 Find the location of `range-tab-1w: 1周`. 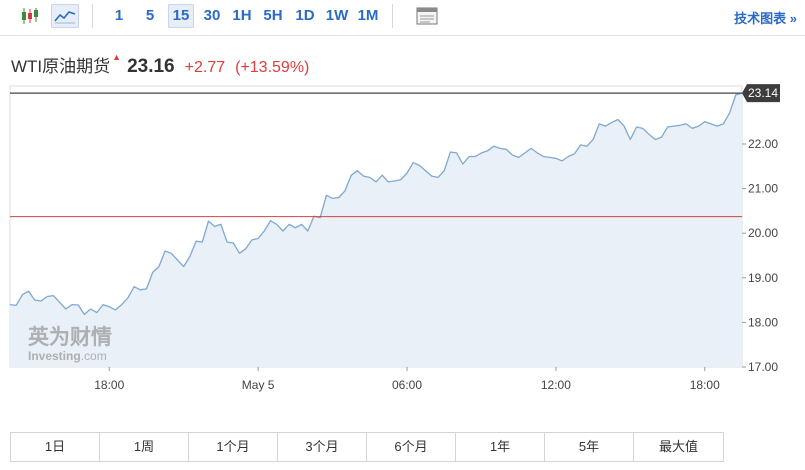

range-tab-1w: 1周 is located at coordinates (144, 447).